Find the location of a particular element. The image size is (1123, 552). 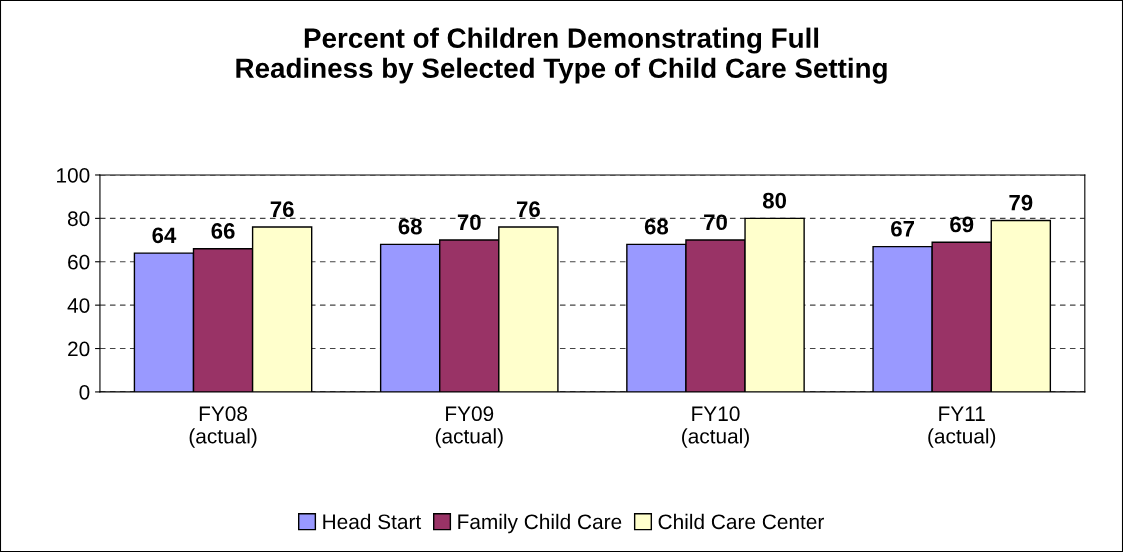

x-tick-label: FY10 (actual) is located at coordinates (715, 427).